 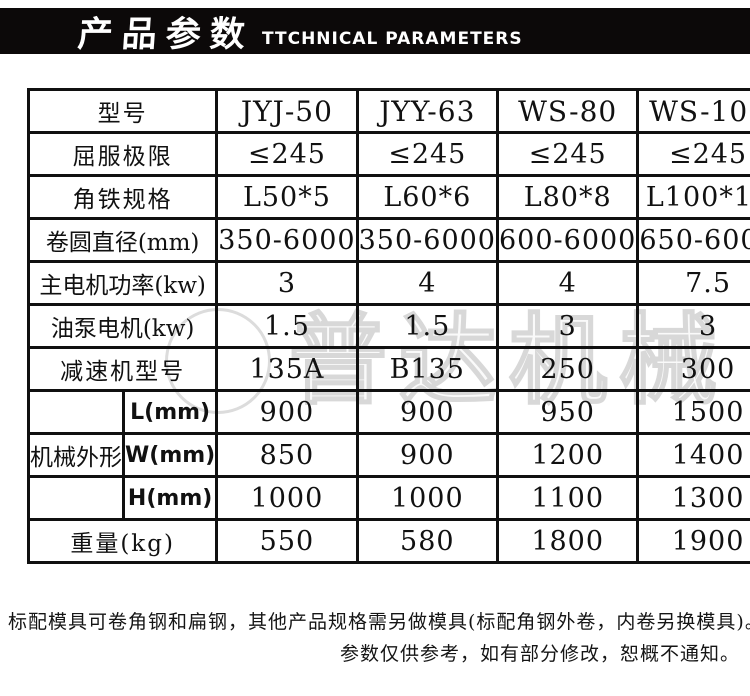 What do you see at coordinates (122, 111) in the screenshot?
I see `row-label-model: 型号` at bounding box center [122, 111].